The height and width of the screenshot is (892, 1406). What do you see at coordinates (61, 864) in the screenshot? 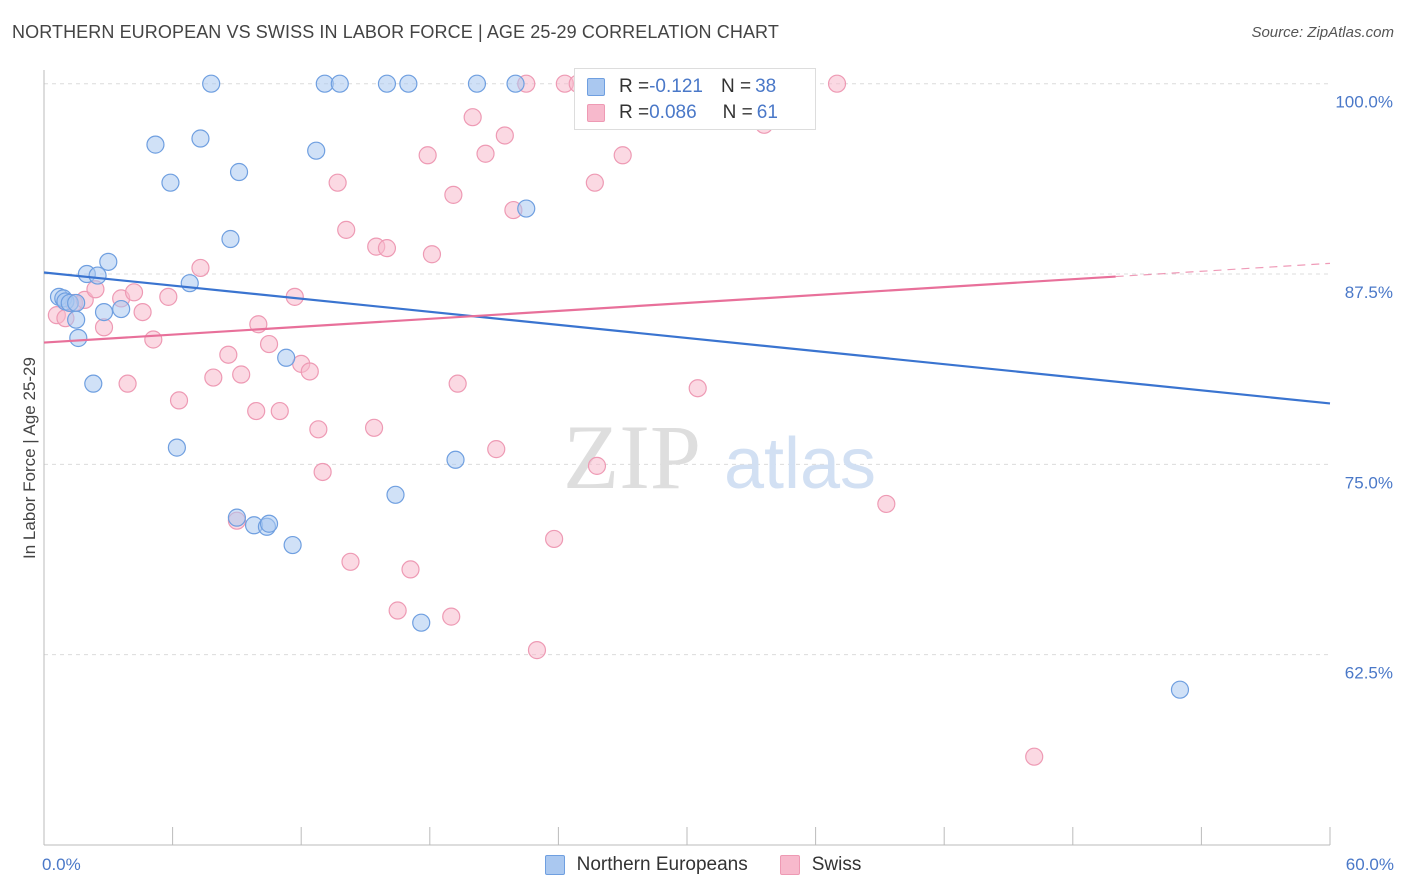
I see `x-tick-label: 0.0%` at bounding box center [61, 864].